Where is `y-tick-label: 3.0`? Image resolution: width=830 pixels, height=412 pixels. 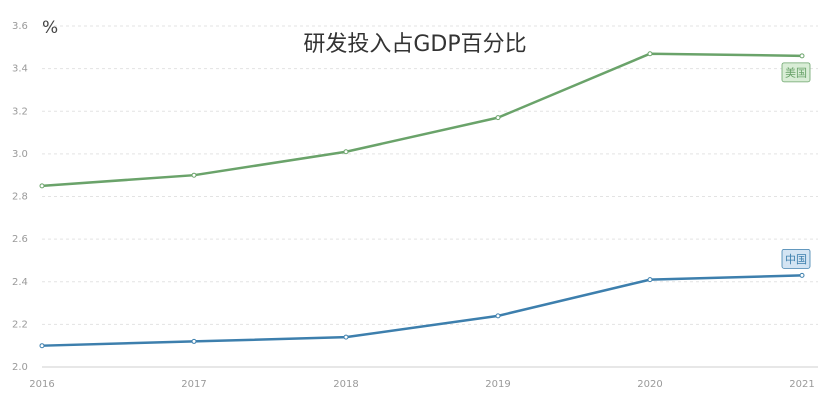
y-tick-label: 3.0 is located at coordinates (20, 154).